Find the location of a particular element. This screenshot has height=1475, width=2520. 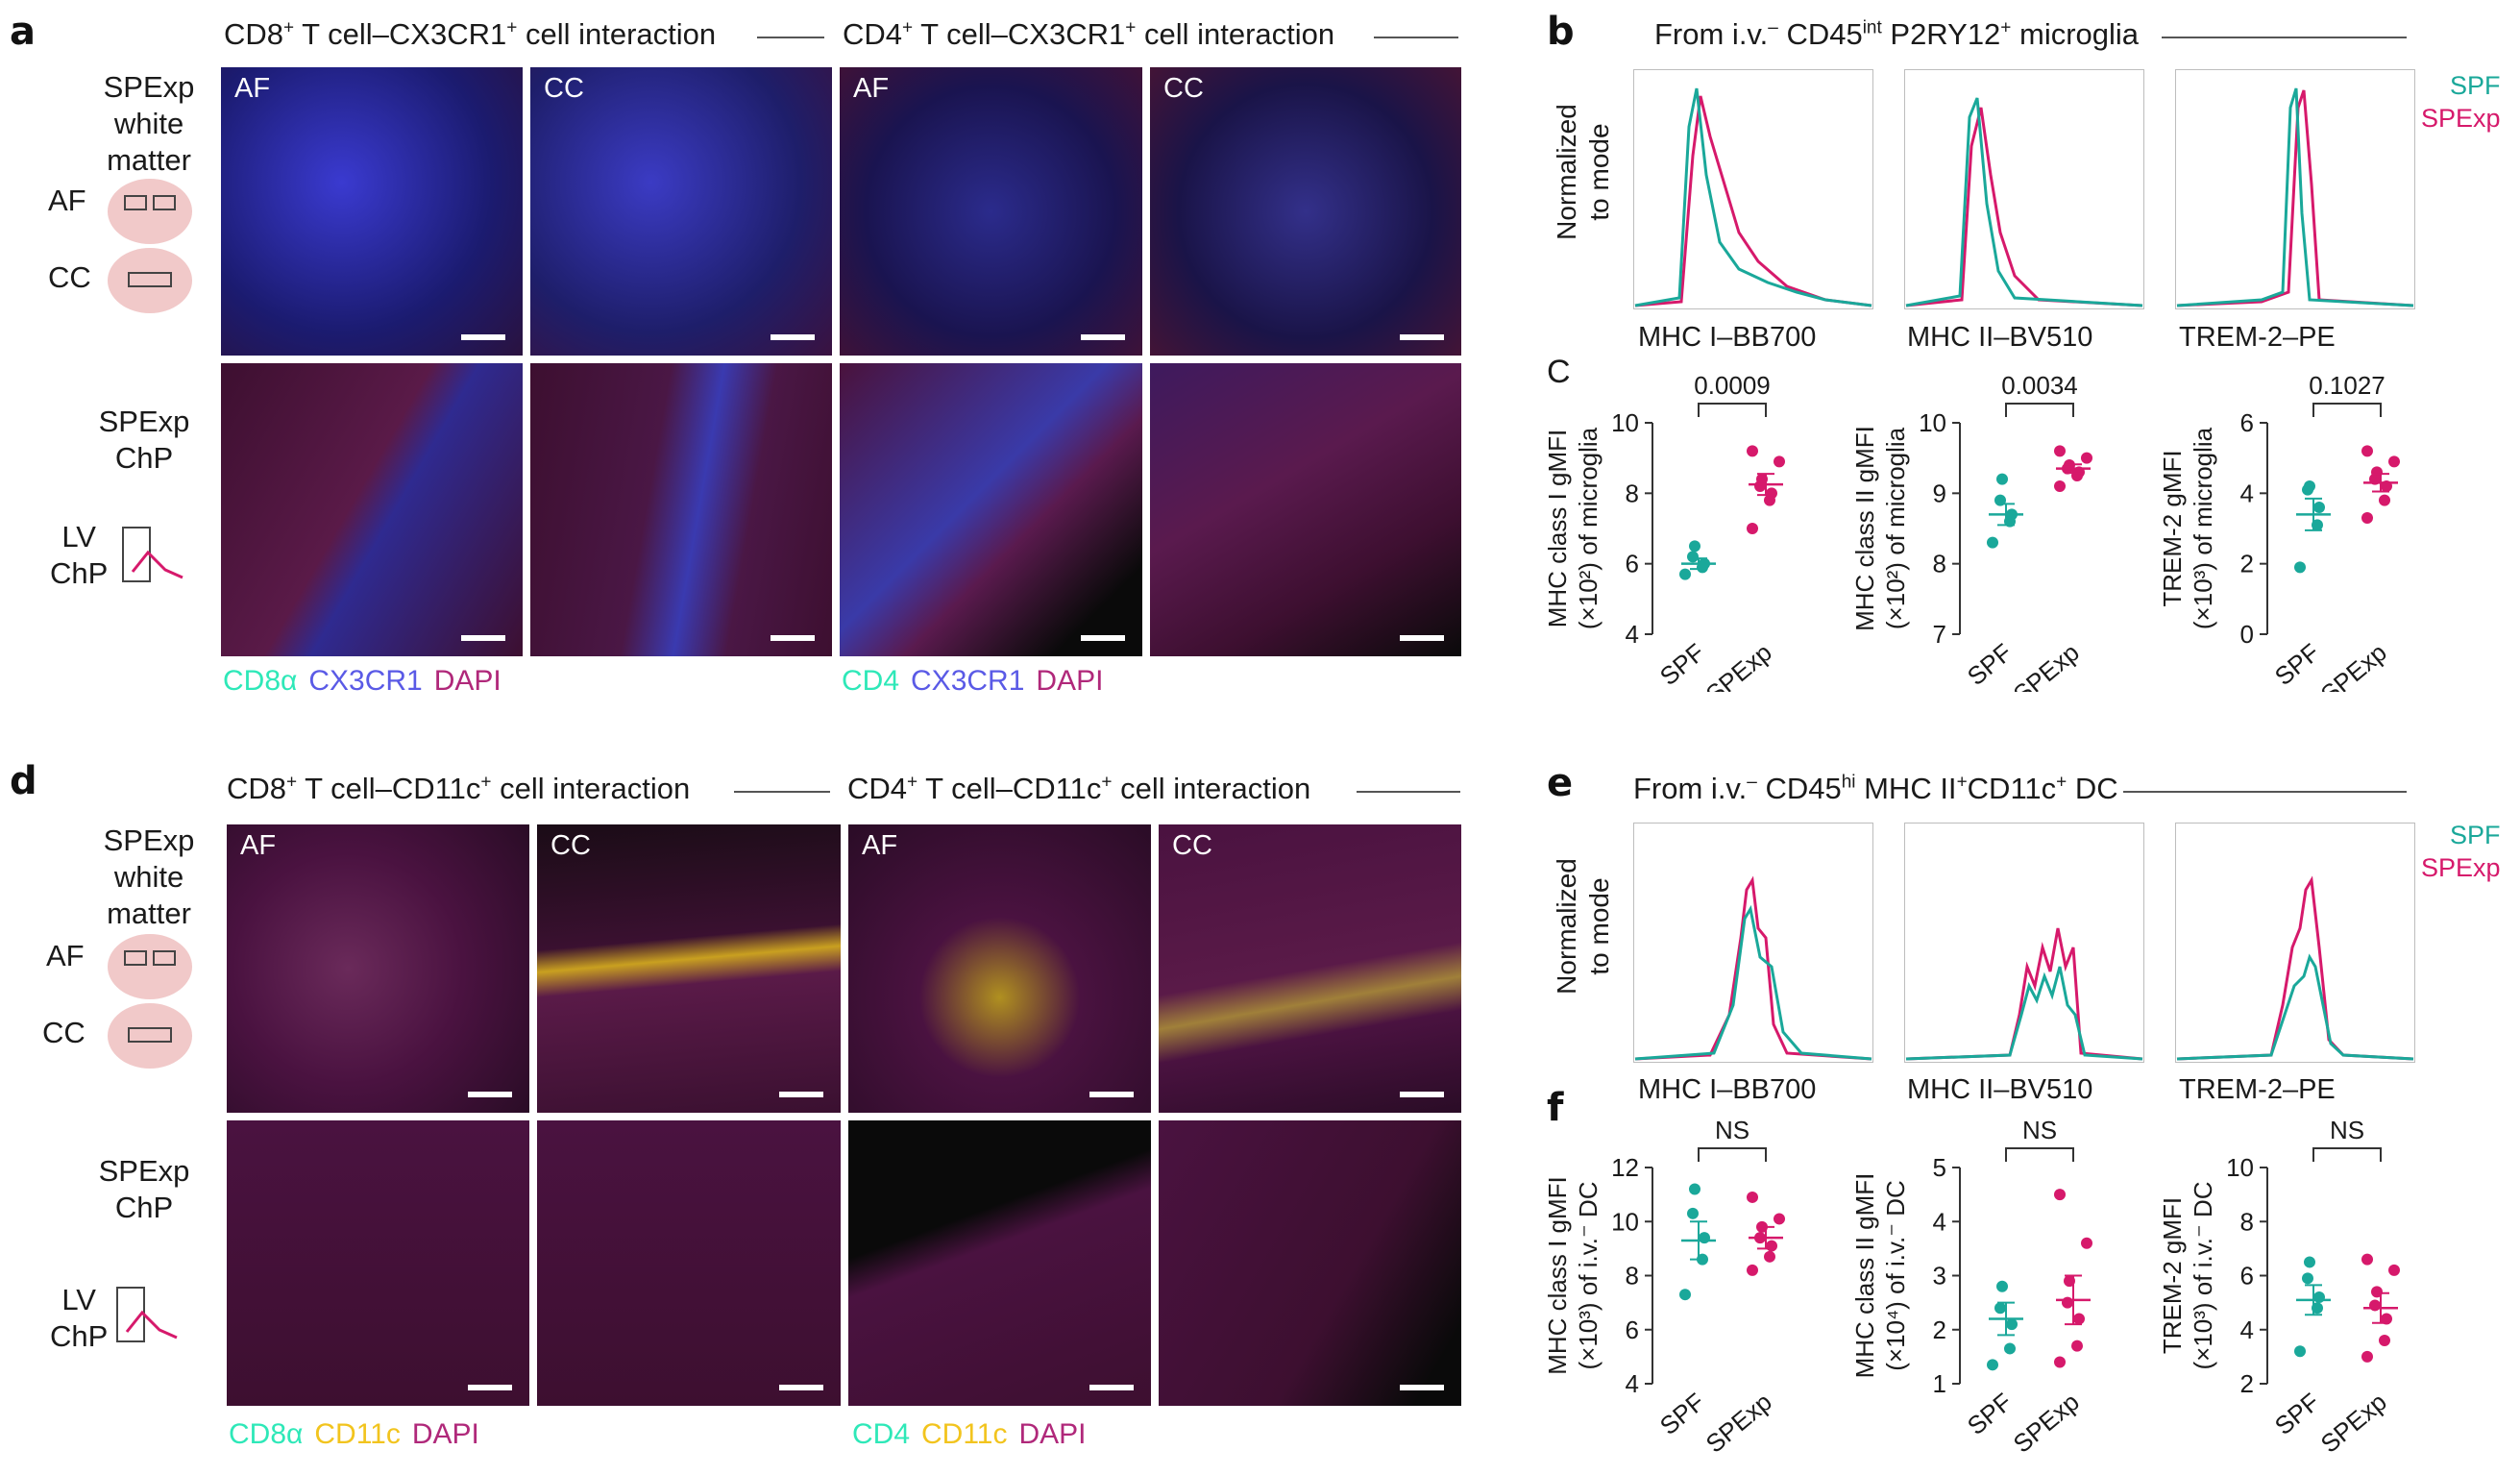

panel-letter-c: C is located at coordinates (1559, 372).